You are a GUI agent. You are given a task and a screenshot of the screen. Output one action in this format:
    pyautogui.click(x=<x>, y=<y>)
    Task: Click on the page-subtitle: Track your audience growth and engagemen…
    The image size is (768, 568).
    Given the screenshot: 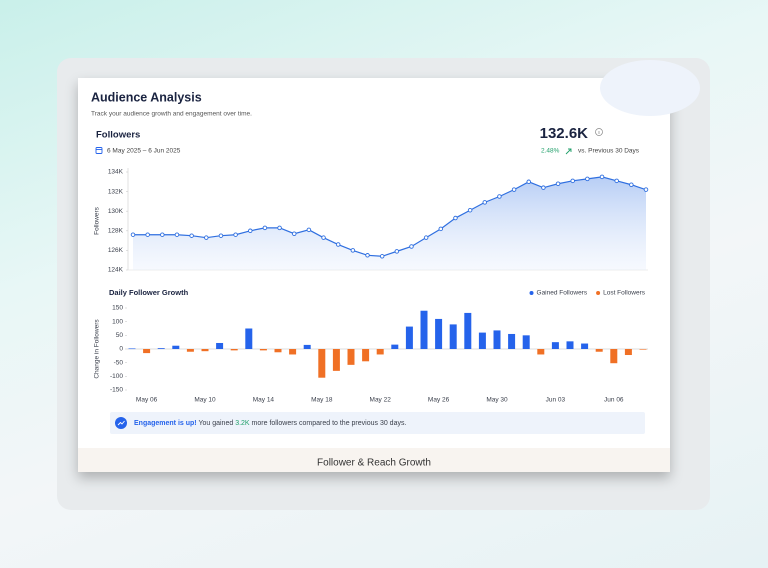 What is the action you would take?
    pyautogui.click(x=171, y=114)
    